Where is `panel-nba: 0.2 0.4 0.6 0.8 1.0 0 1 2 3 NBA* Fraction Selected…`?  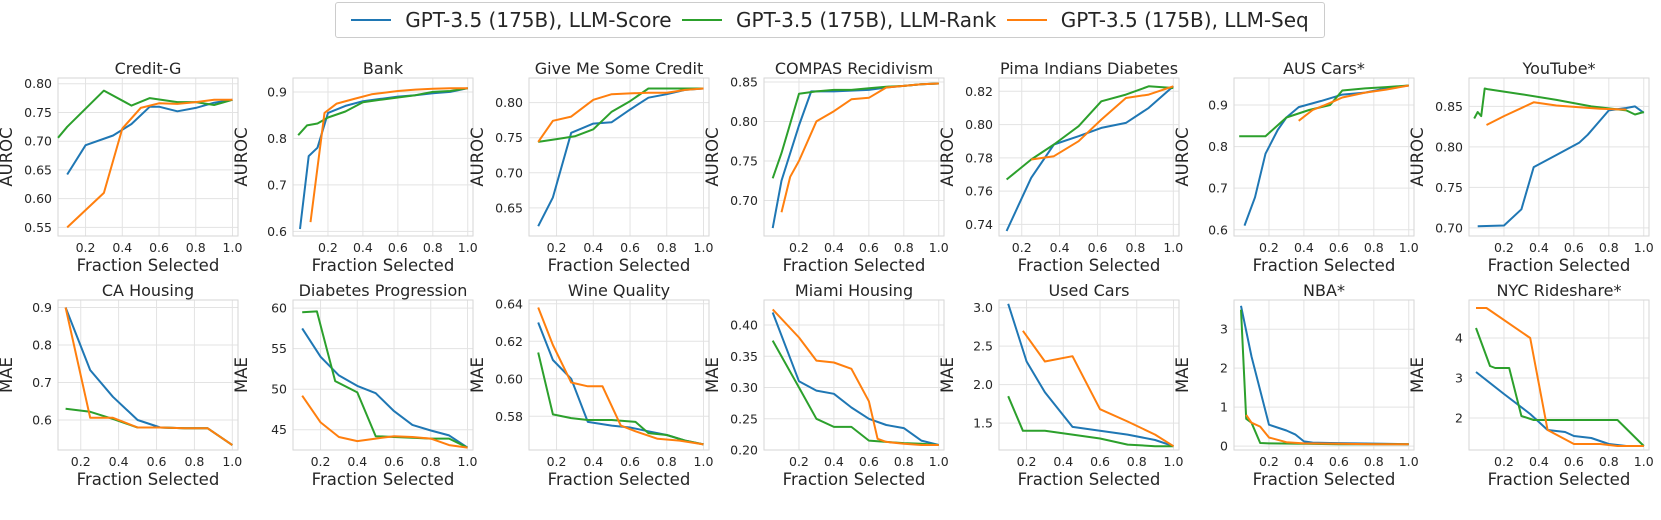
panel-nba: 0.2 0.4 0.6 0.8 1.0 0 1 2 3 NBA* Fraction Selected… is located at coordinates (1296, 385).